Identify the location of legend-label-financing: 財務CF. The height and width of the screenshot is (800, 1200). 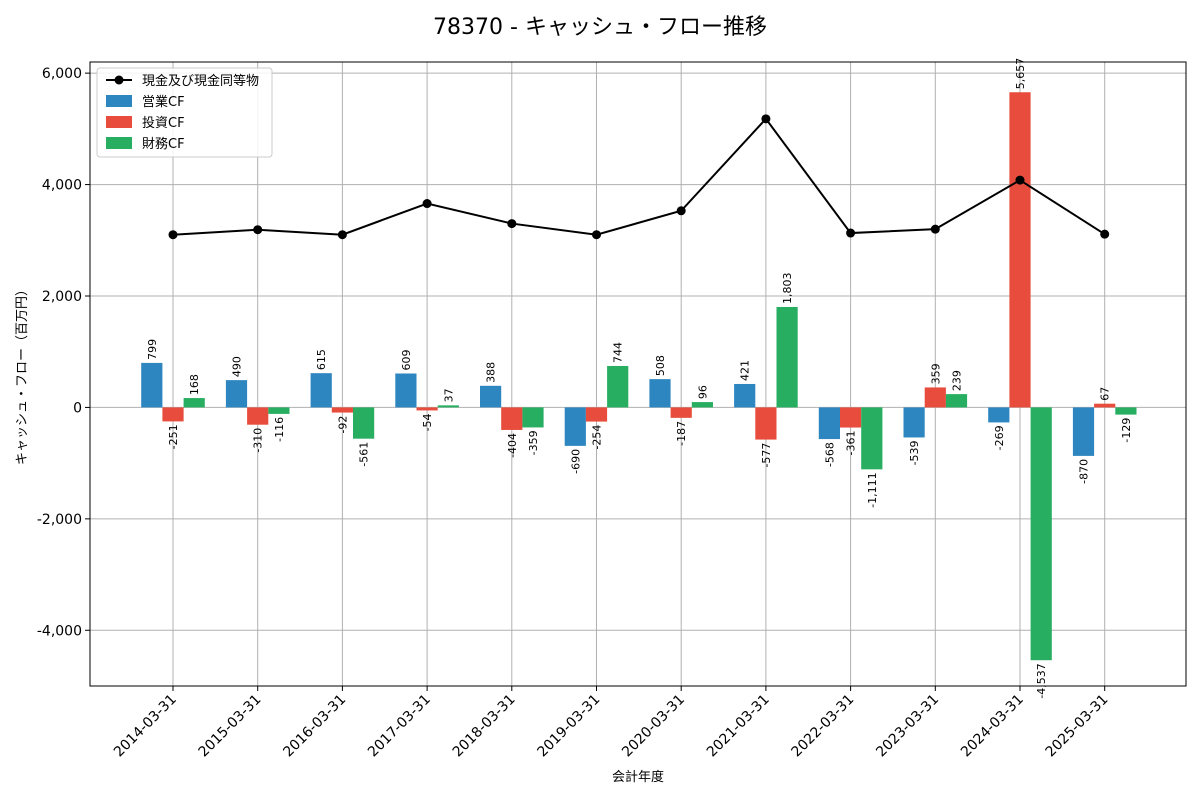
(163, 144).